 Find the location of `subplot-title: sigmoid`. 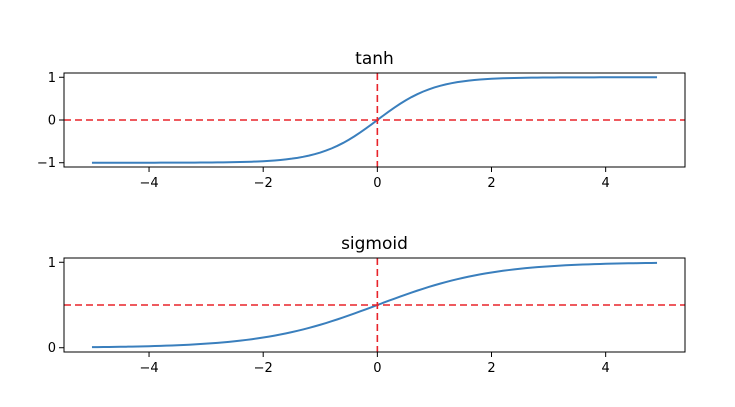

subplot-title: sigmoid is located at coordinates (374, 244).